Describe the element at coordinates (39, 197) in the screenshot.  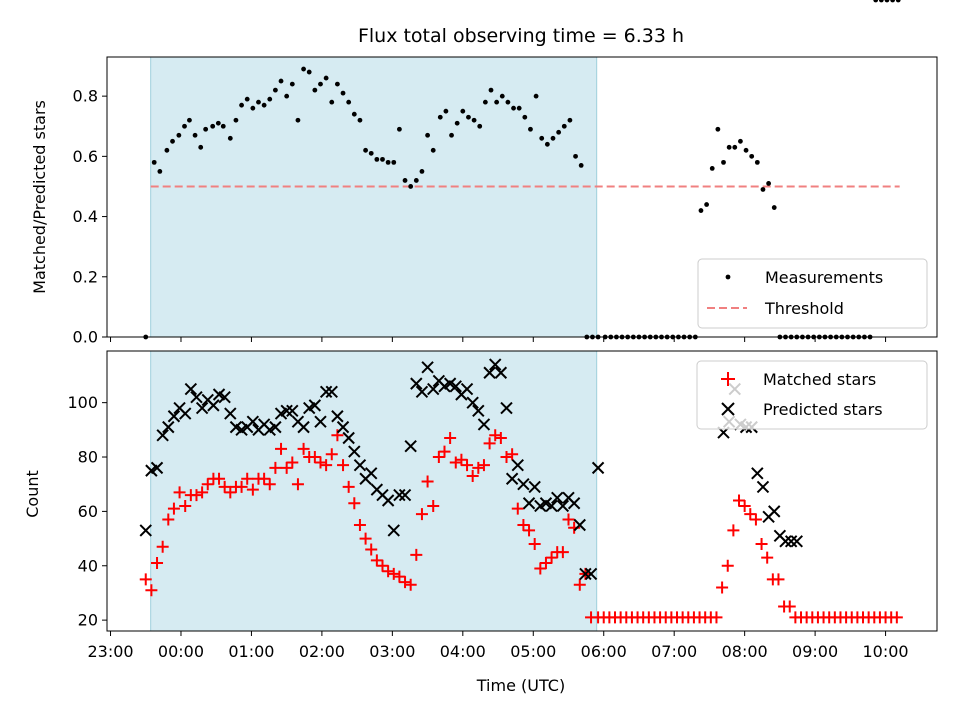
I see `top-y-axis-label: Matched/Predicted stars` at that location.